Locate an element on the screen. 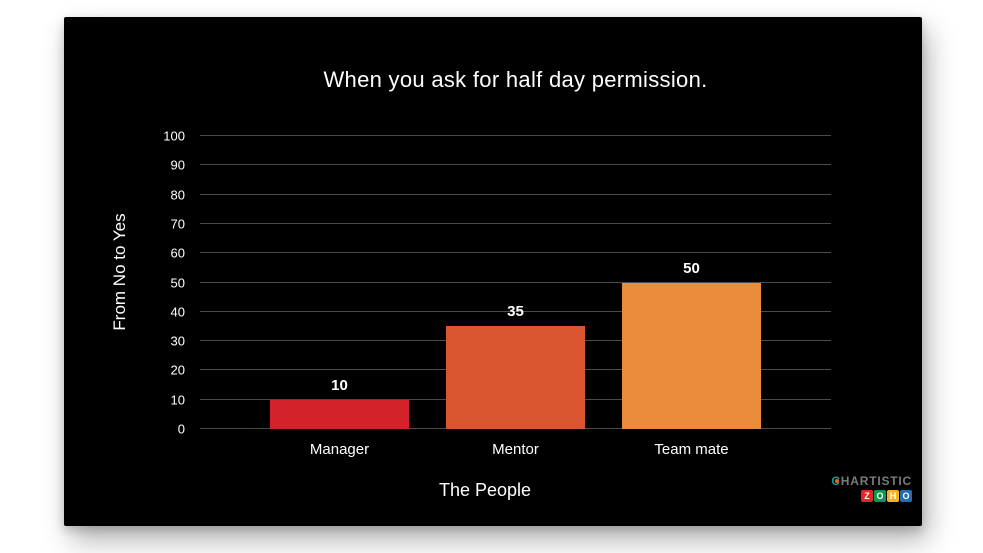  bar-manager: 10 Manager is located at coordinates (339, 417).